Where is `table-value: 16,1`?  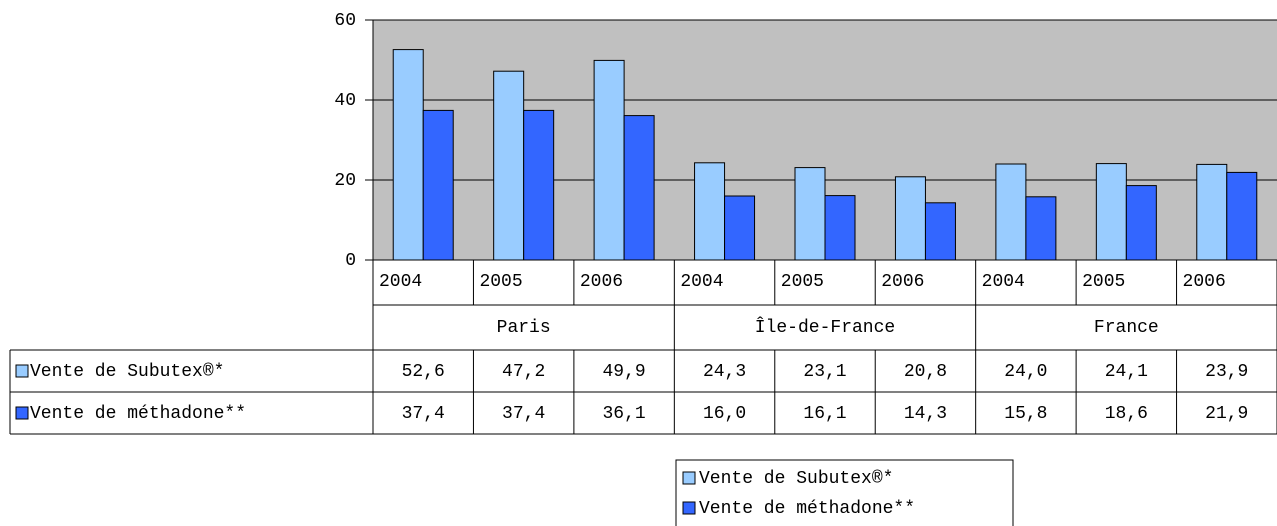
table-value: 16,1 is located at coordinates (824, 414).